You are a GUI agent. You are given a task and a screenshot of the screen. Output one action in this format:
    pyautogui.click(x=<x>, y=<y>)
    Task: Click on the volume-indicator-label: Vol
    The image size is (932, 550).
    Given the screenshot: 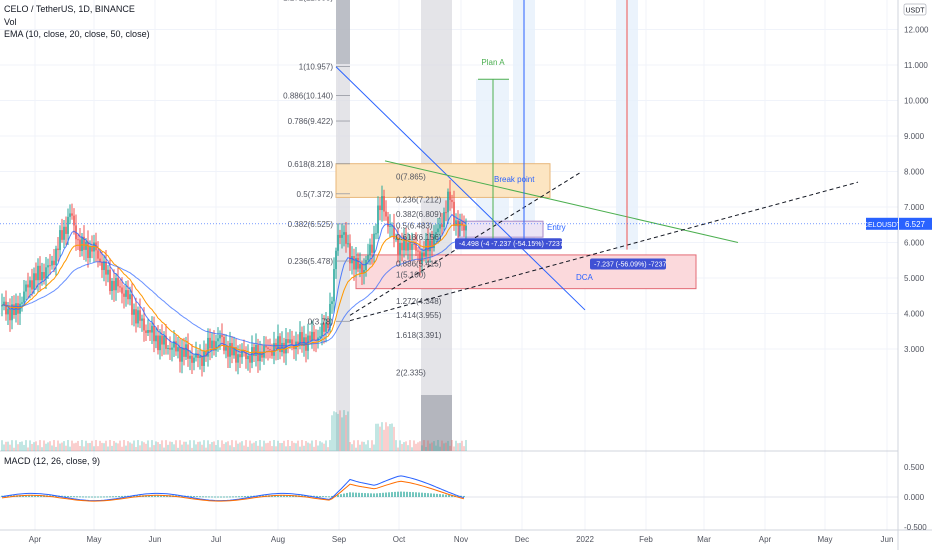 What is the action you would take?
    pyautogui.click(x=10, y=22)
    